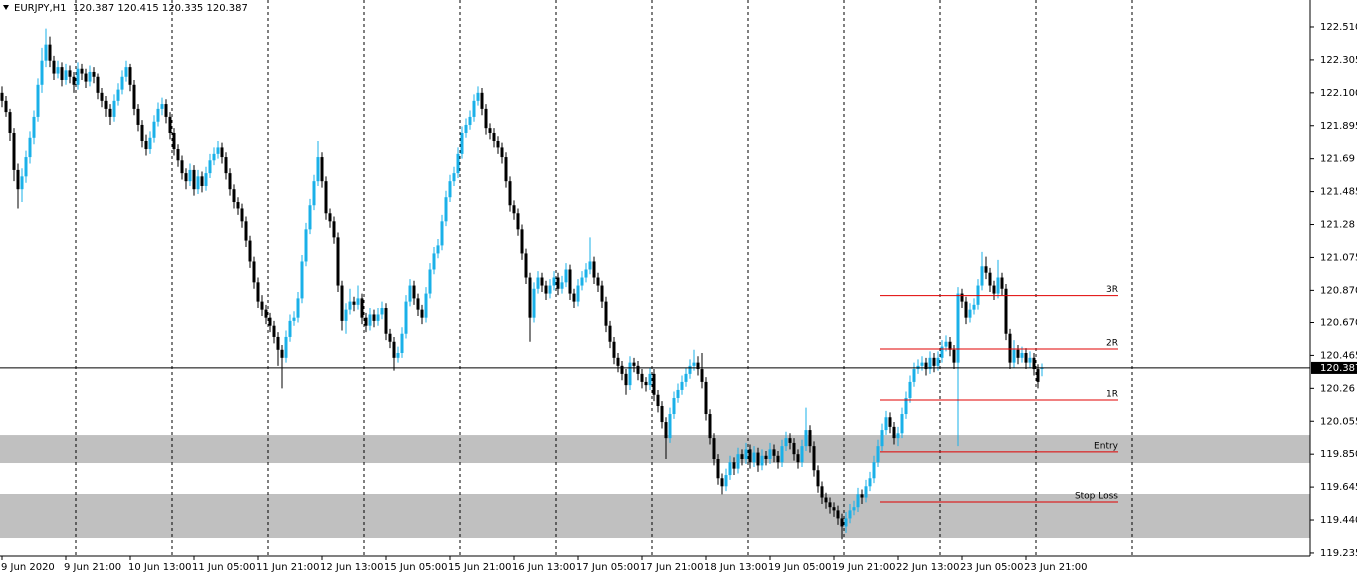 Image resolution: width=1357 pixels, height=577 pixels. Describe the element at coordinates (352, 567) in the screenshot. I see `x-tick-label: 12 Jun 13:00` at that location.